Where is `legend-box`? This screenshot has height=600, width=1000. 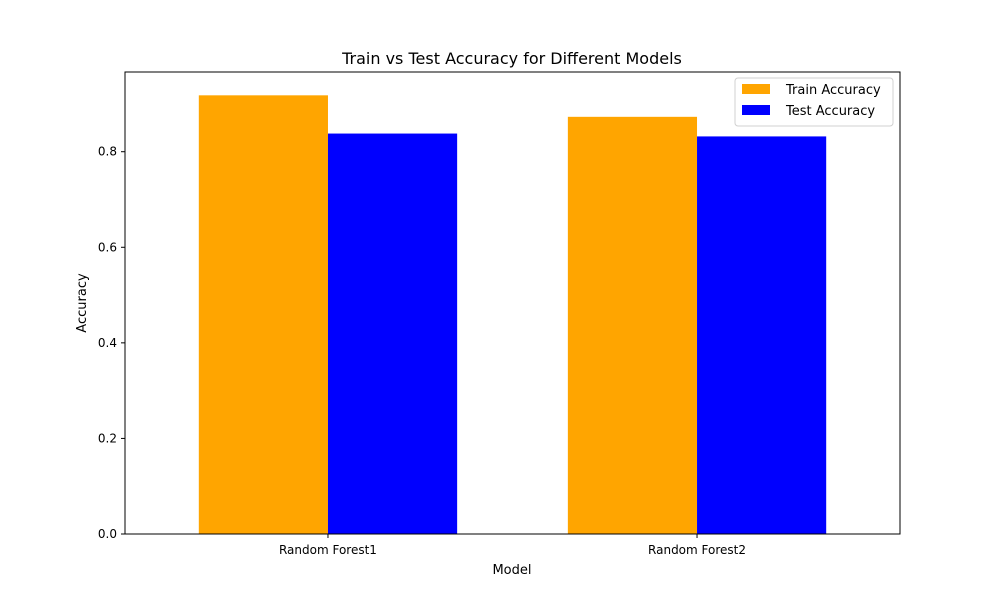
legend-box is located at coordinates (814, 102).